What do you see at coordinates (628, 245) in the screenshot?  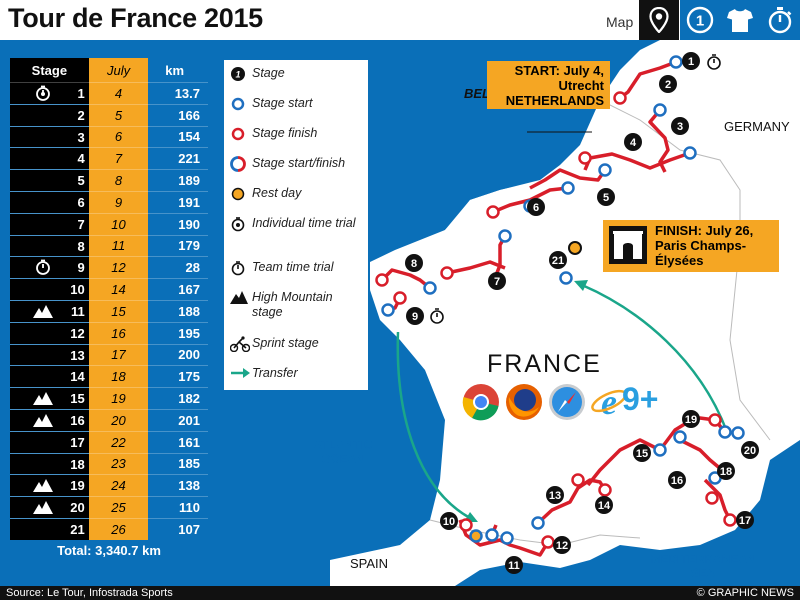 I see `arc-de-triomphe-icon` at bounding box center [628, 245].